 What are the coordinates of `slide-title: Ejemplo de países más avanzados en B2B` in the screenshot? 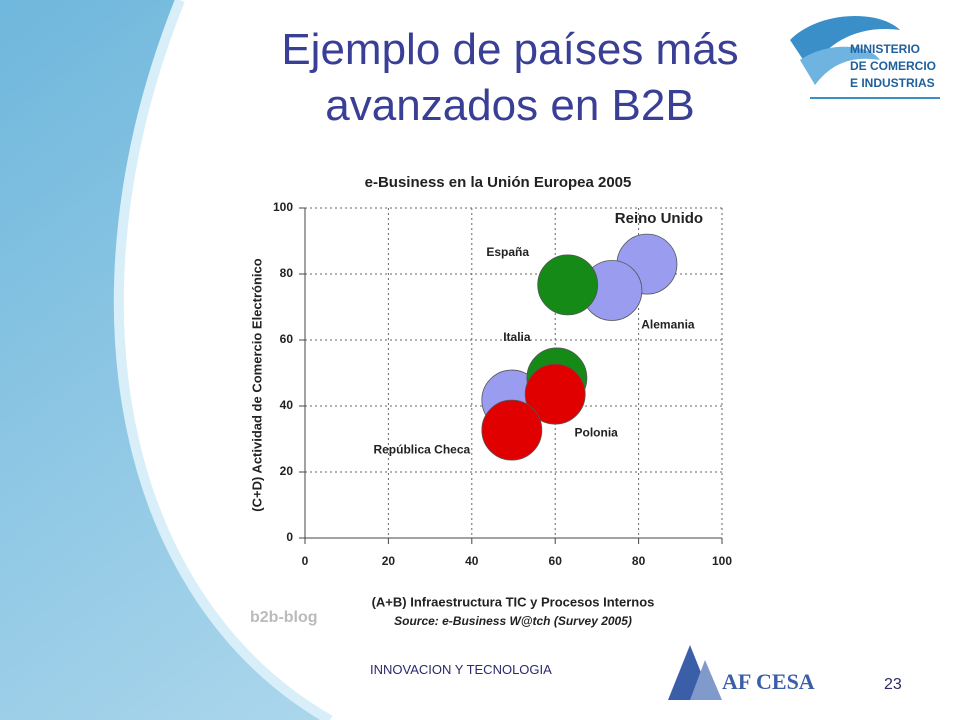 It's located at (510, 77).